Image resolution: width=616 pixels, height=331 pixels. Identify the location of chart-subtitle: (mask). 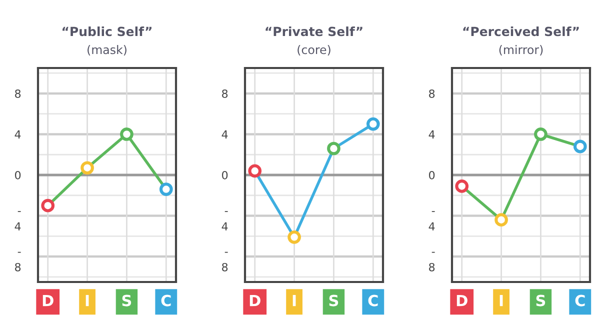
(107, 50).